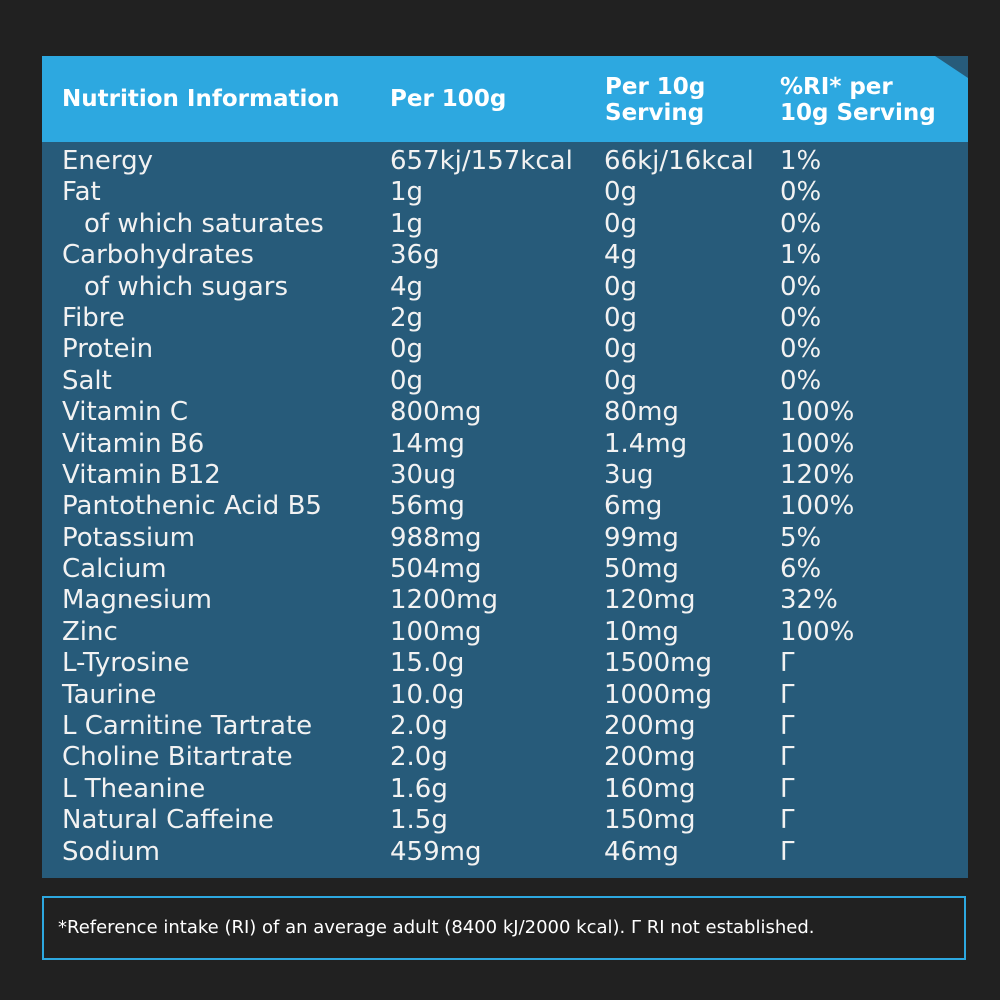 This screenshot has width=1000, height=1000. I want to click on nutrient-name: Energy, so click(108, 161).